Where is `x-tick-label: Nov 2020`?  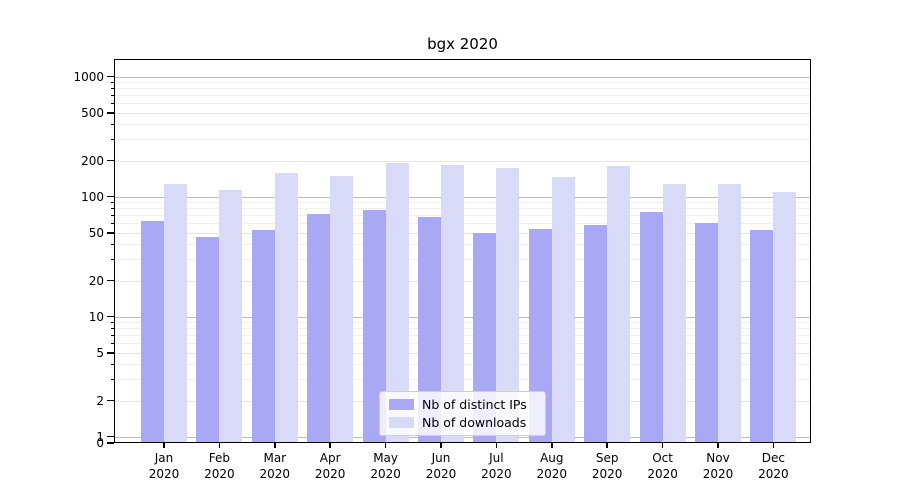
x-tick-label: Nov 2020 is located at coordinates (718, 466).